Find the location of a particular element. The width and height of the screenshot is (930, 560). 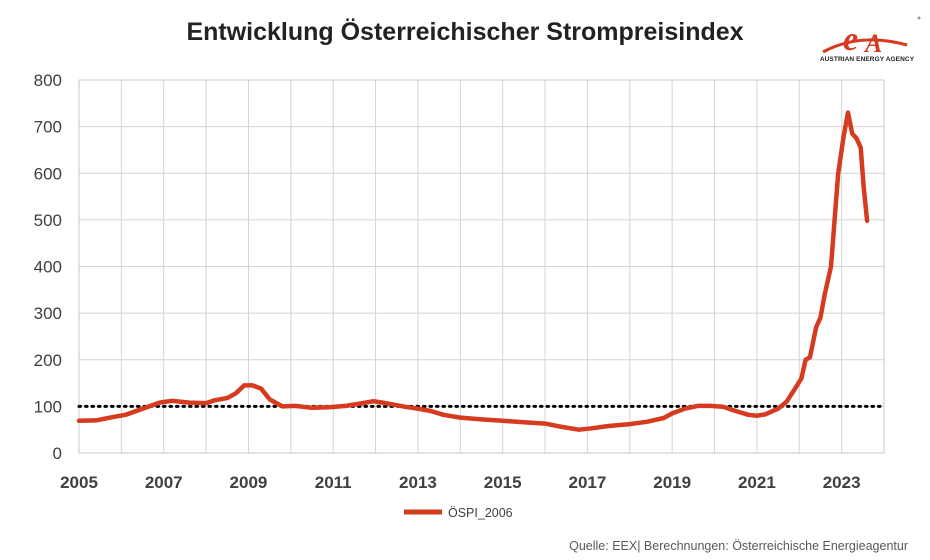

legend: ÖSPI_2006 is located at coordinates (458, 513).